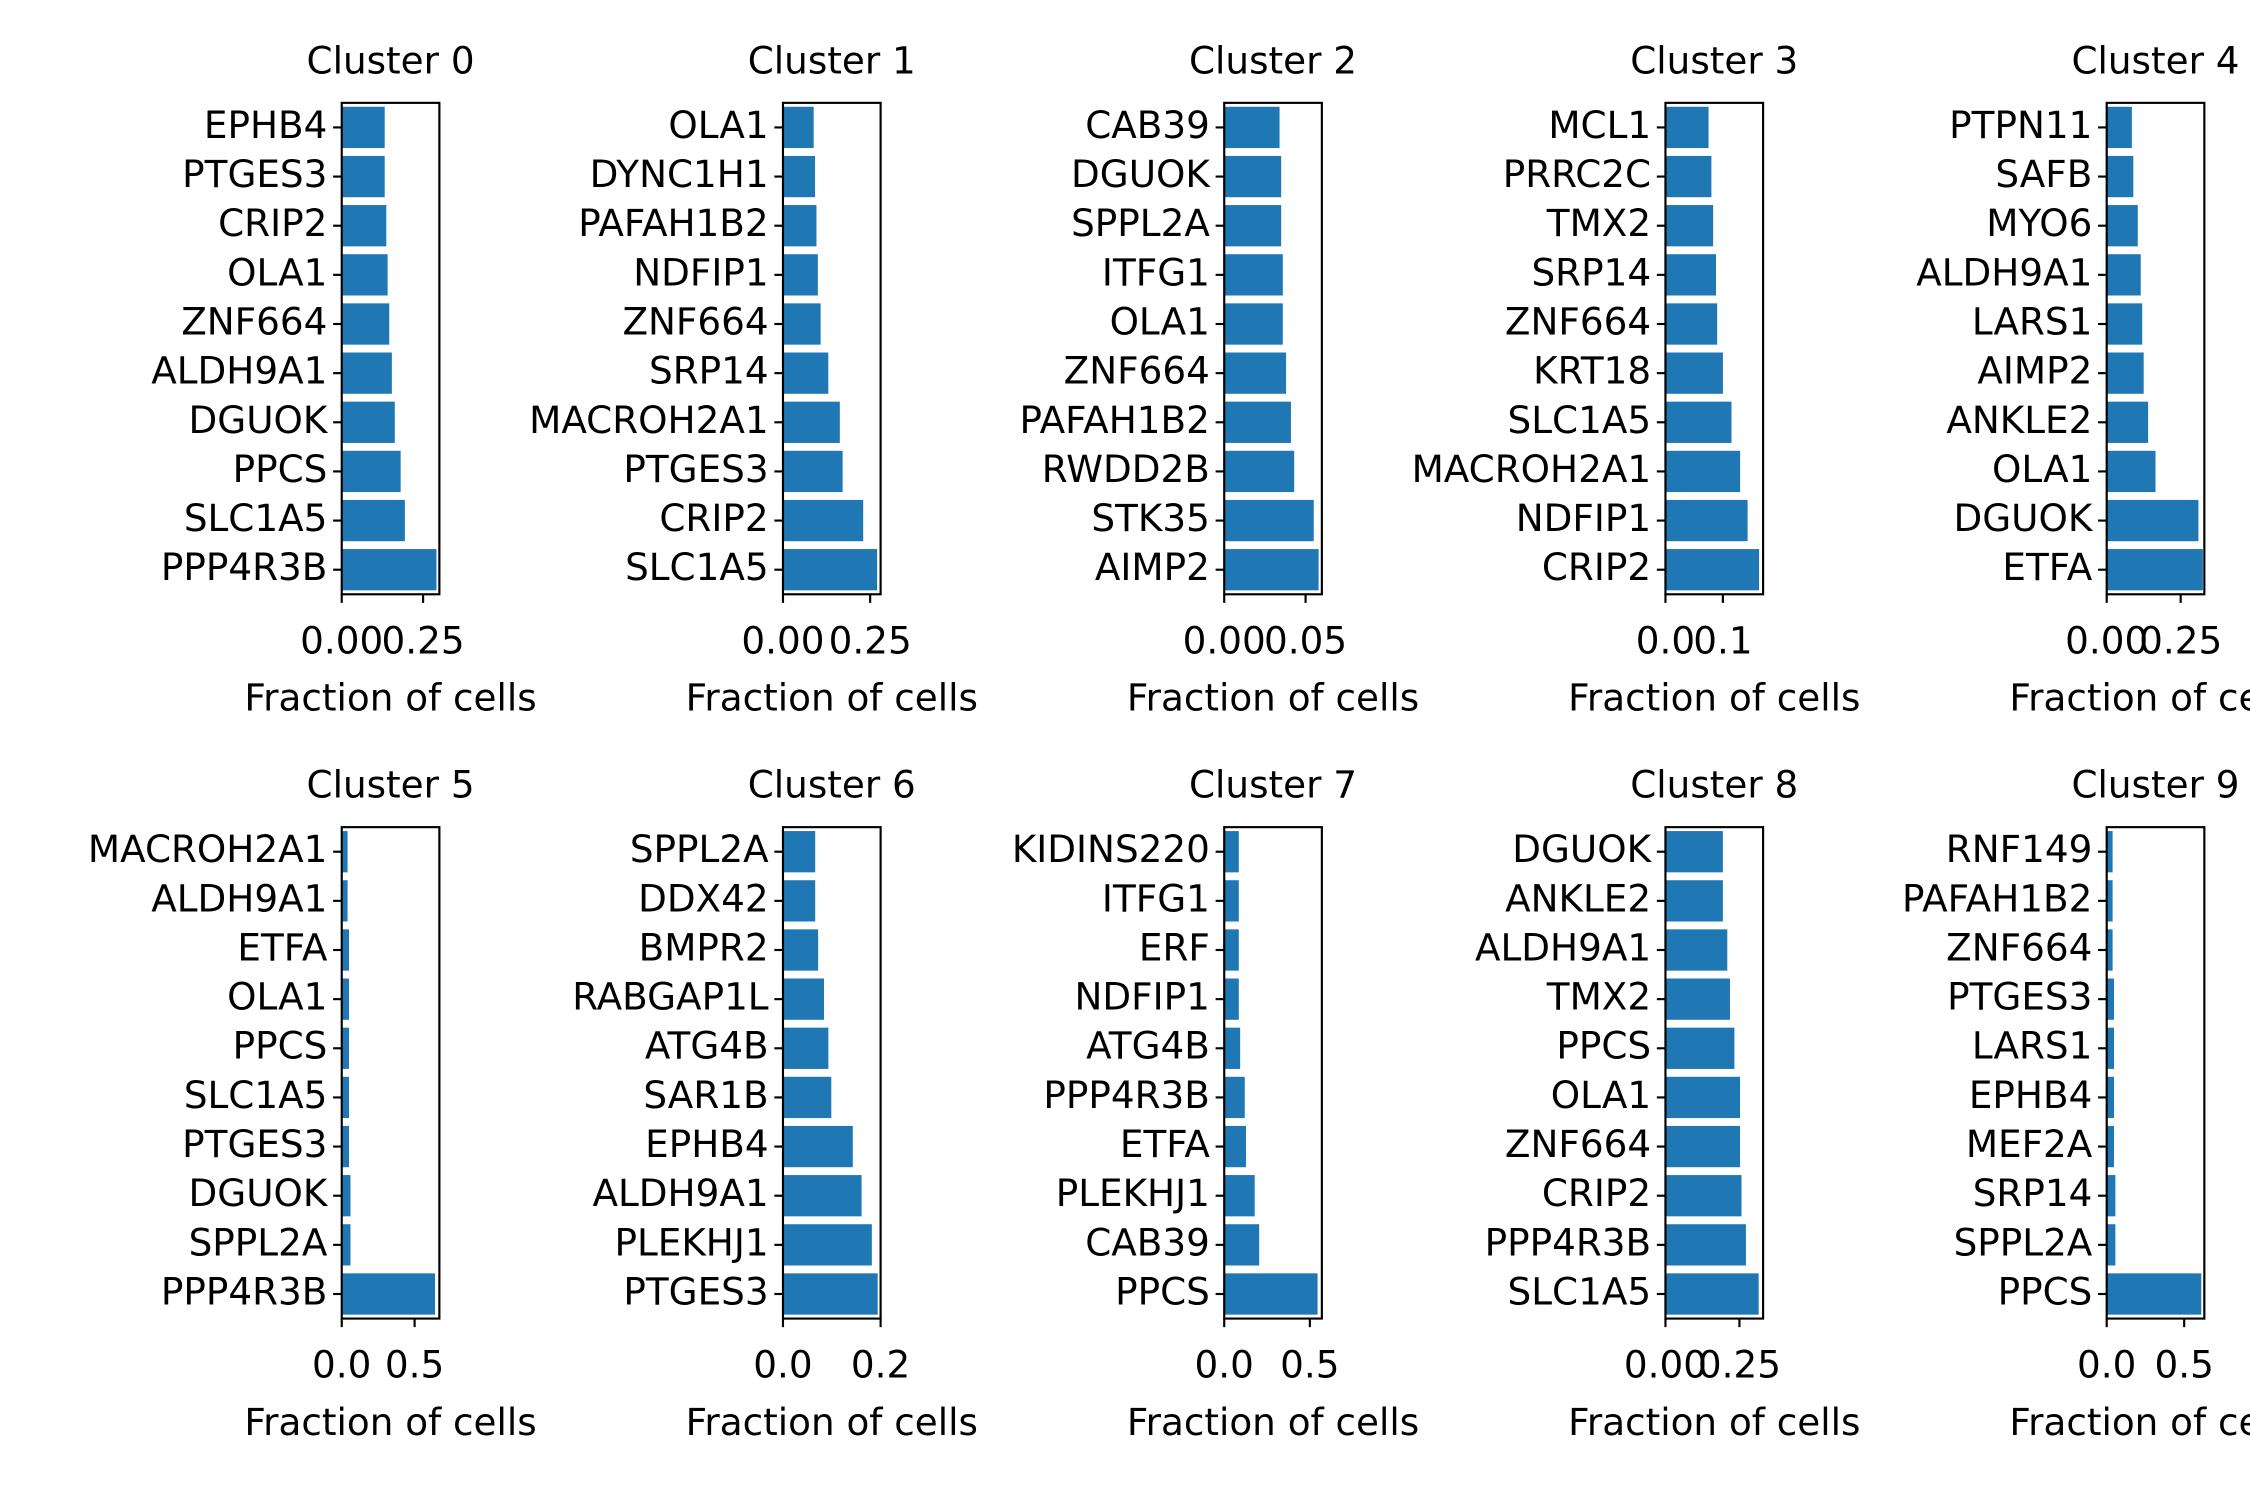 The image size is (2250, 1500). What do you see at coordinates (1598, 223) in the screenshot?
I see `y-tick-label: TMX2` at bounding box center [1598, 223].